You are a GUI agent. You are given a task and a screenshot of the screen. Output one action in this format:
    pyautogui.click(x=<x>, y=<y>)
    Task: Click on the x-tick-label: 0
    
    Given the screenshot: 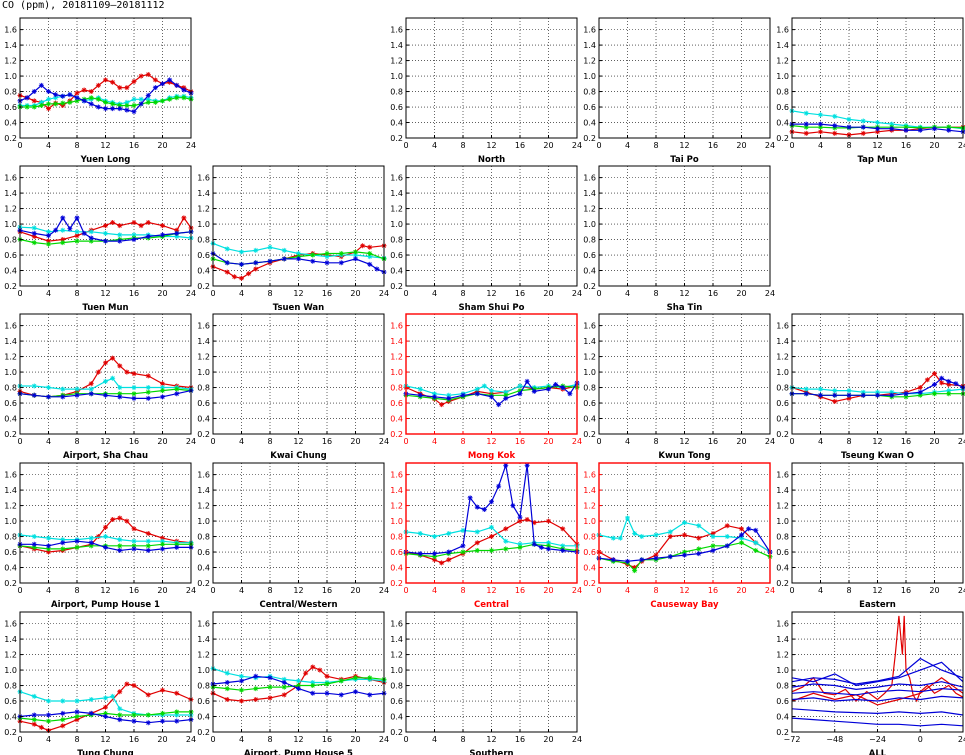 What is the action you would take?
    pyautogui.click(x=598, y=590)
    